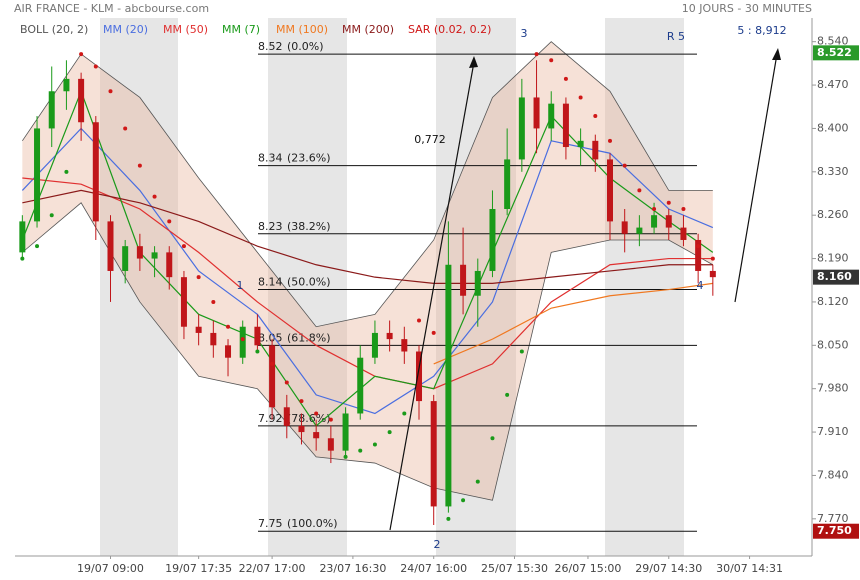 The width and height of the screenshot is (860, 580). I want to click on annotation: 5 : 8,912, so click(761, 30).